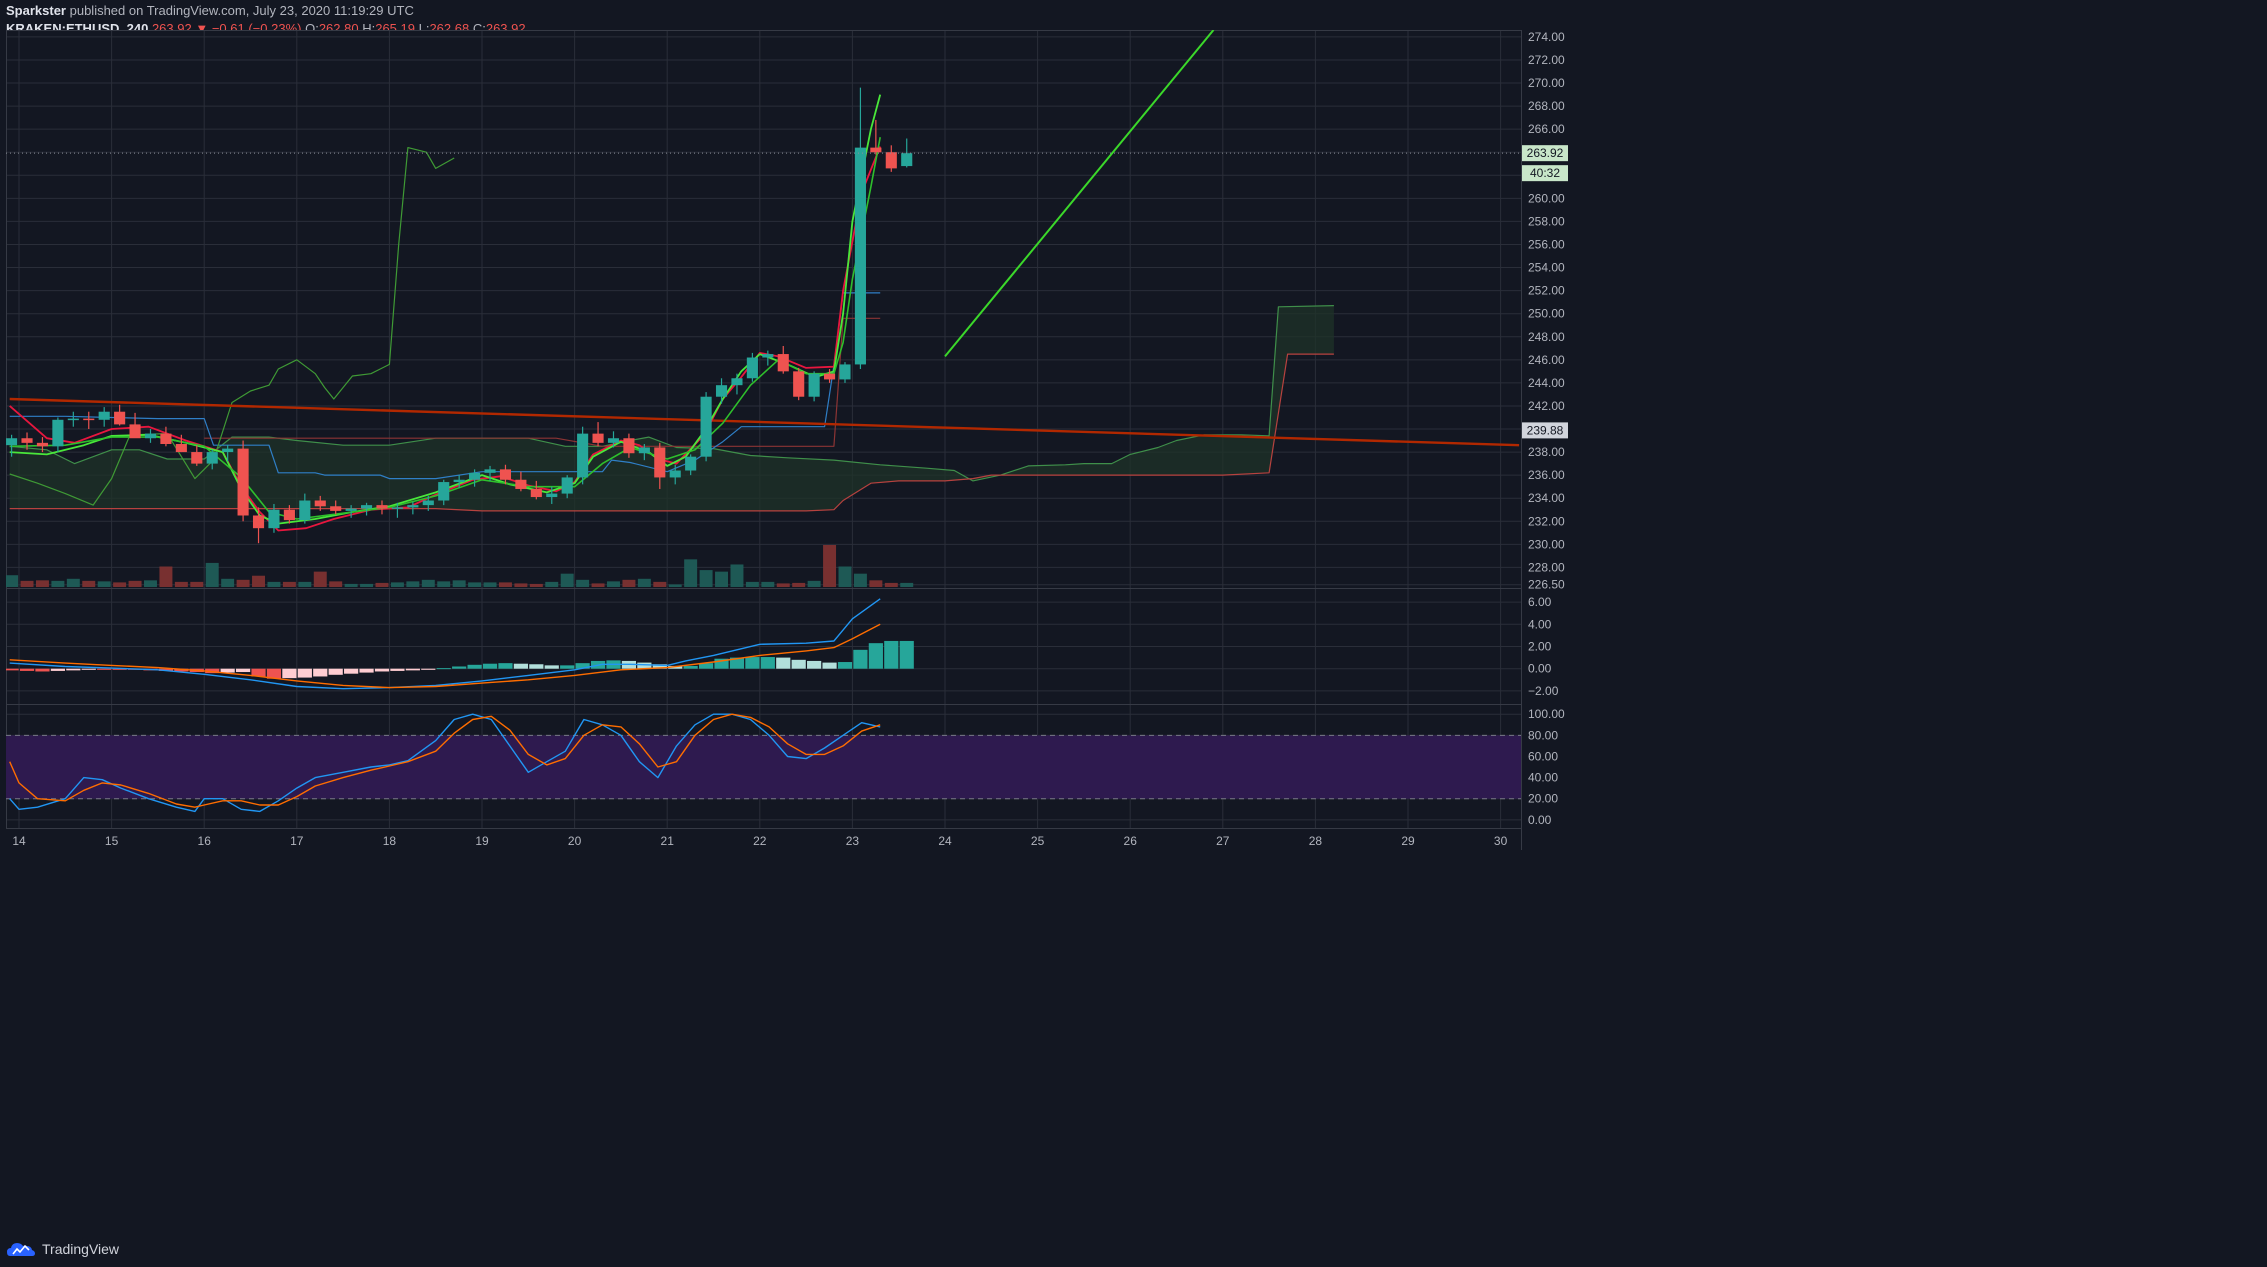 The height and width of the screenshot is (1267, 2267). Describe the element at coordinates (62, 1249) in the screenshot. I see `tradingview-logo: TradingView` at that location.